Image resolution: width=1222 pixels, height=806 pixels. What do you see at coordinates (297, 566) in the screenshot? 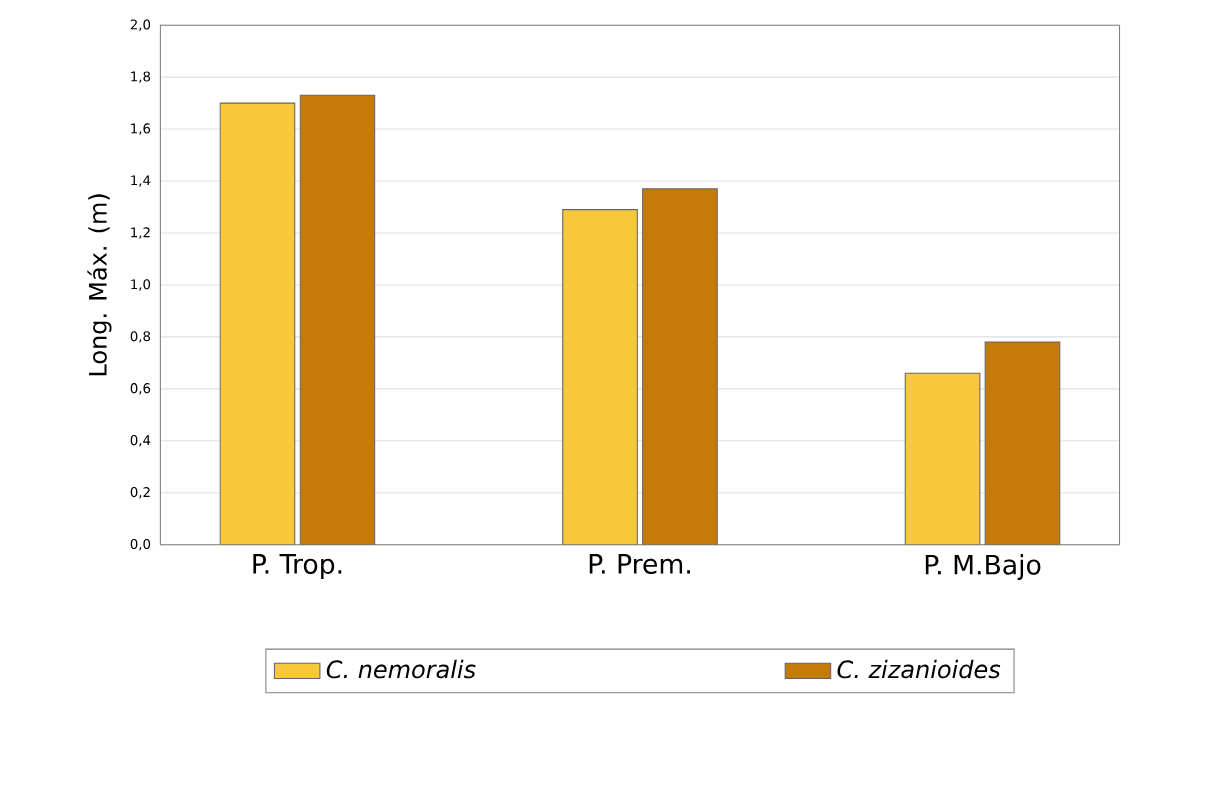
I see `x-tick-label: P. Trop.` at bounding box center [297, 566].